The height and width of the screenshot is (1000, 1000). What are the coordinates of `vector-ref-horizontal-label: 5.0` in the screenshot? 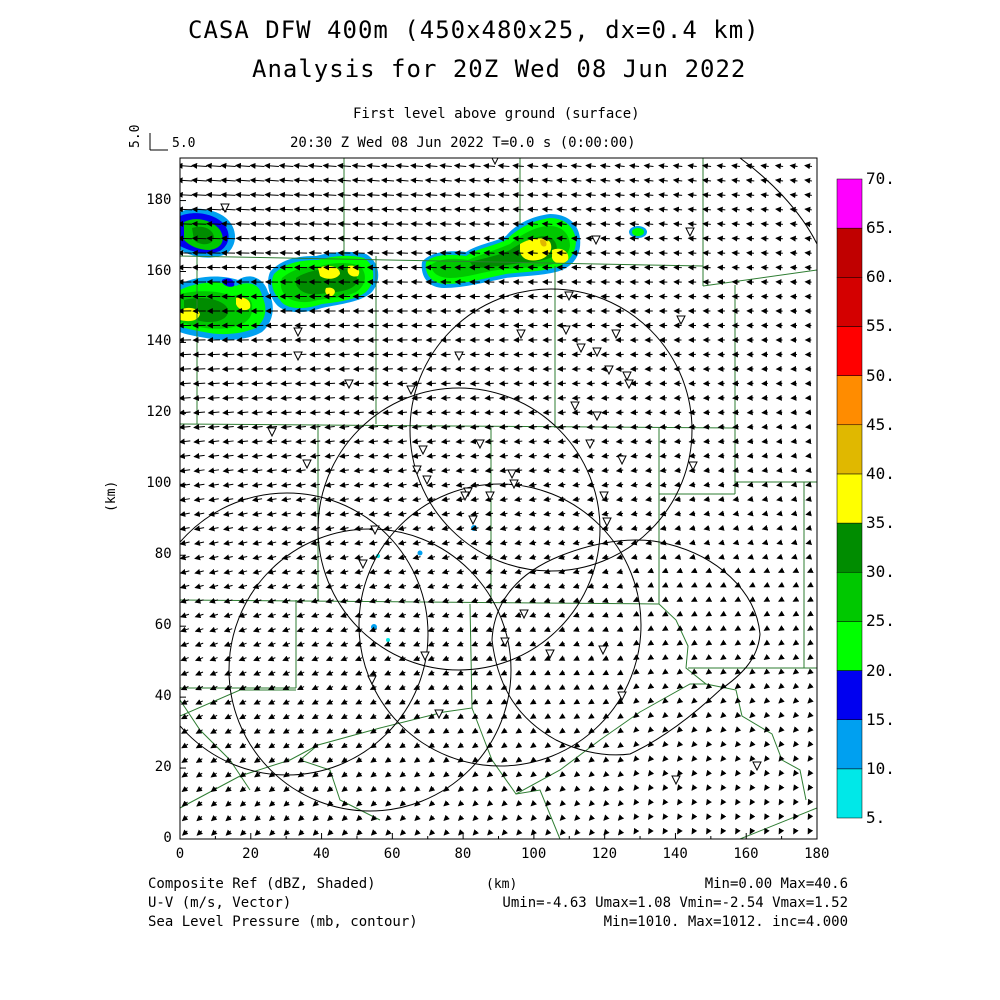 It's located at (184, 143).